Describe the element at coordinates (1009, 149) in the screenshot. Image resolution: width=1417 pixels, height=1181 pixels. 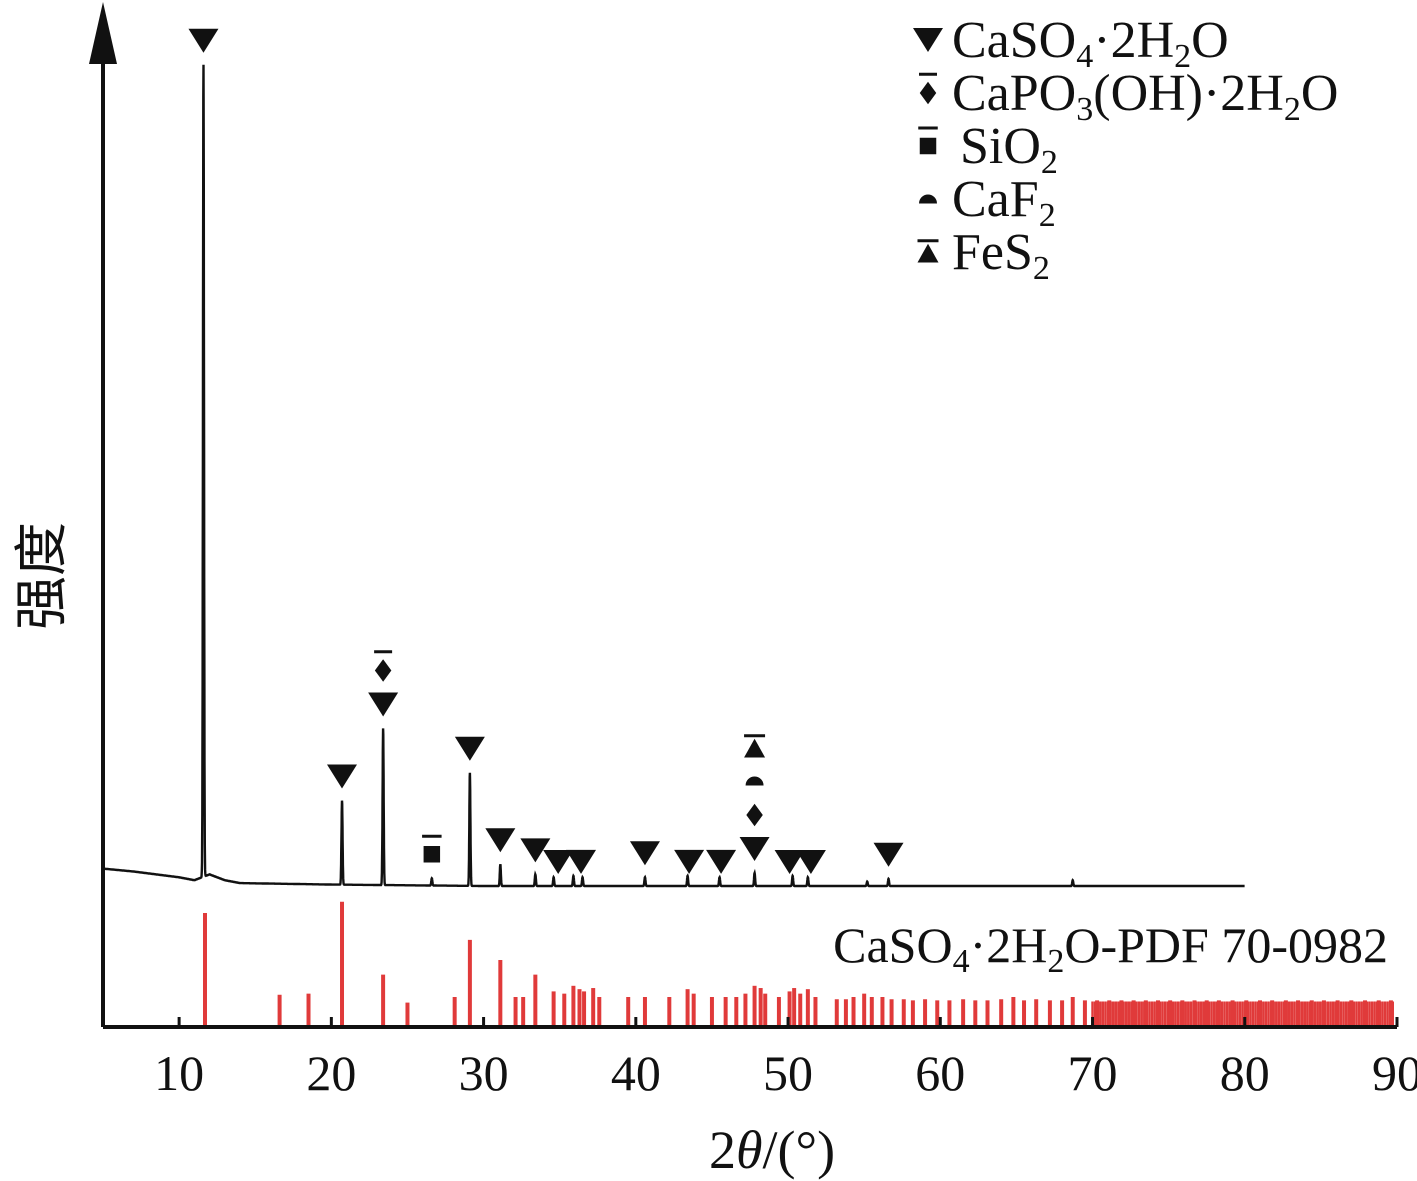
I see `legend-label: SiO2` at that location.